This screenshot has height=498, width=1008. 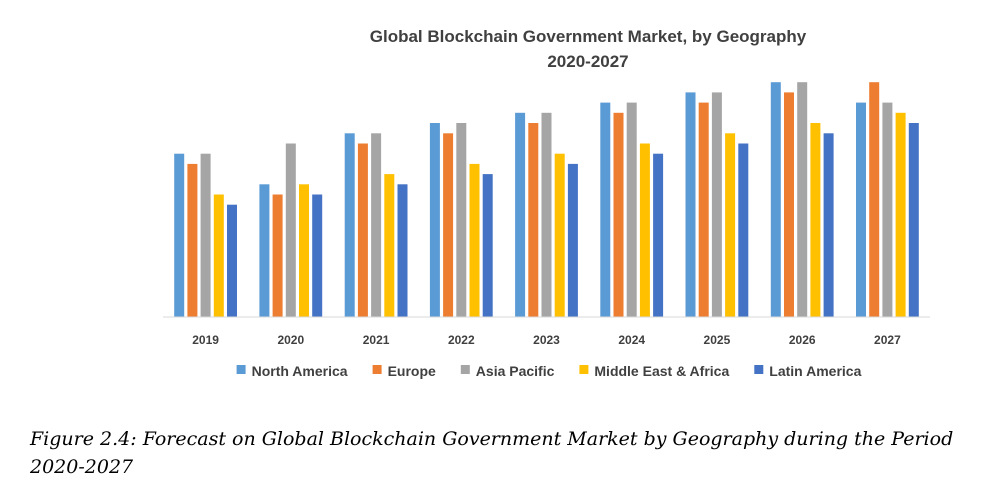 What do you see at coordinates (317, 255) in the screenshot?
I see `bar-latin-america-2020` at bounding box center [317, 255].